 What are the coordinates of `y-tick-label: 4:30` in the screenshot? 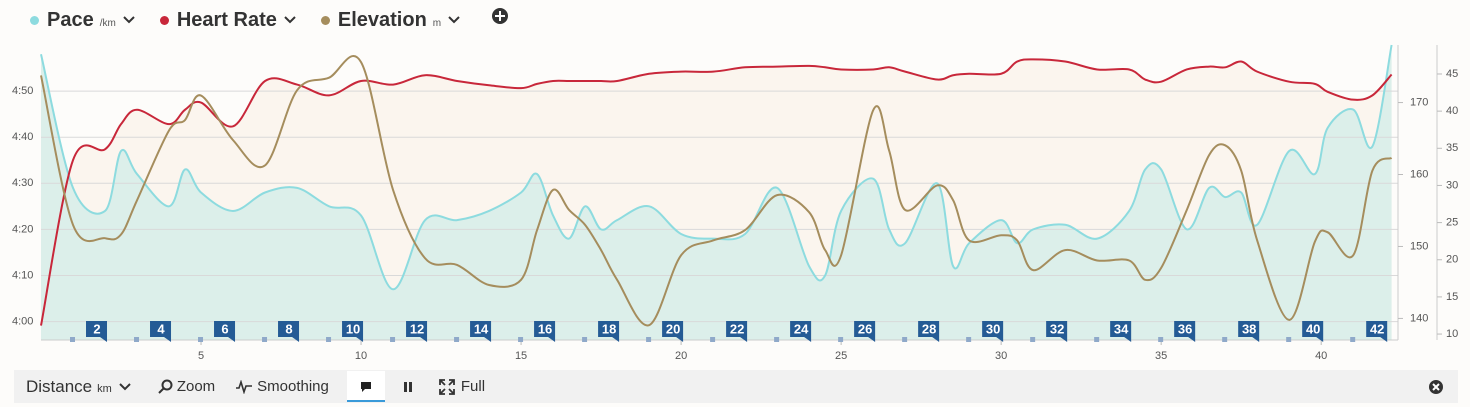 It's located at (22, 183).